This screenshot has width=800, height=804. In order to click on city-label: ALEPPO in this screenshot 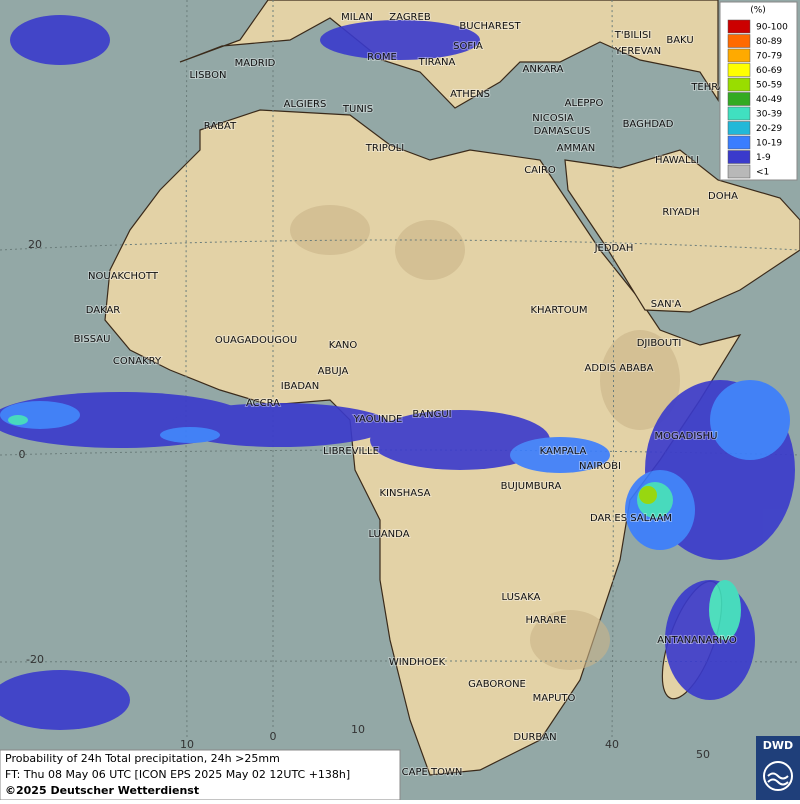, I will do `click(584, 103)`.